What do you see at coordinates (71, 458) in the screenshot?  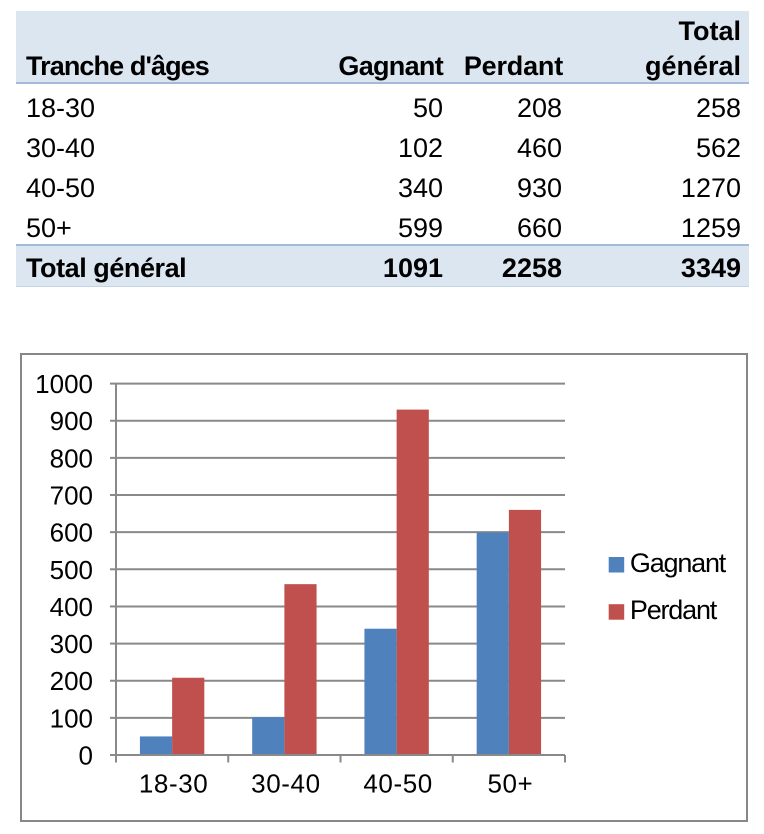 I see `svg-text: 800` at bounding box center [71, 458].